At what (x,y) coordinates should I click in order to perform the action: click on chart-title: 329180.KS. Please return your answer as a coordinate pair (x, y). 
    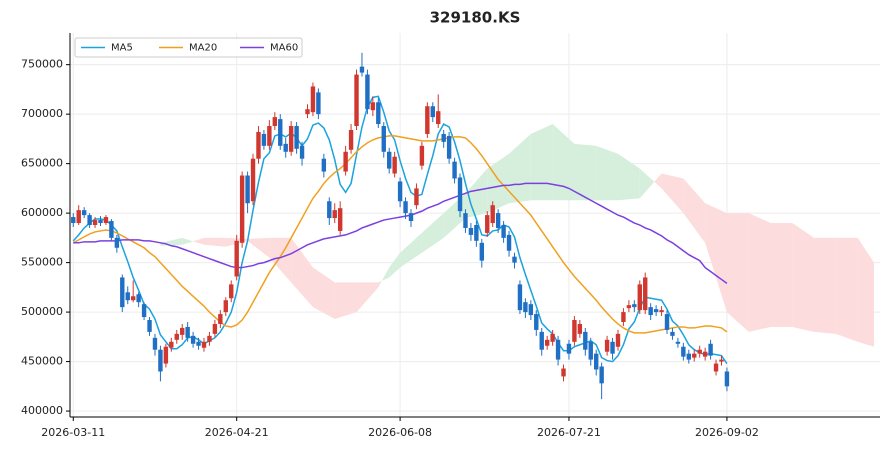
    Looking at the image, I should click on (475, 18).